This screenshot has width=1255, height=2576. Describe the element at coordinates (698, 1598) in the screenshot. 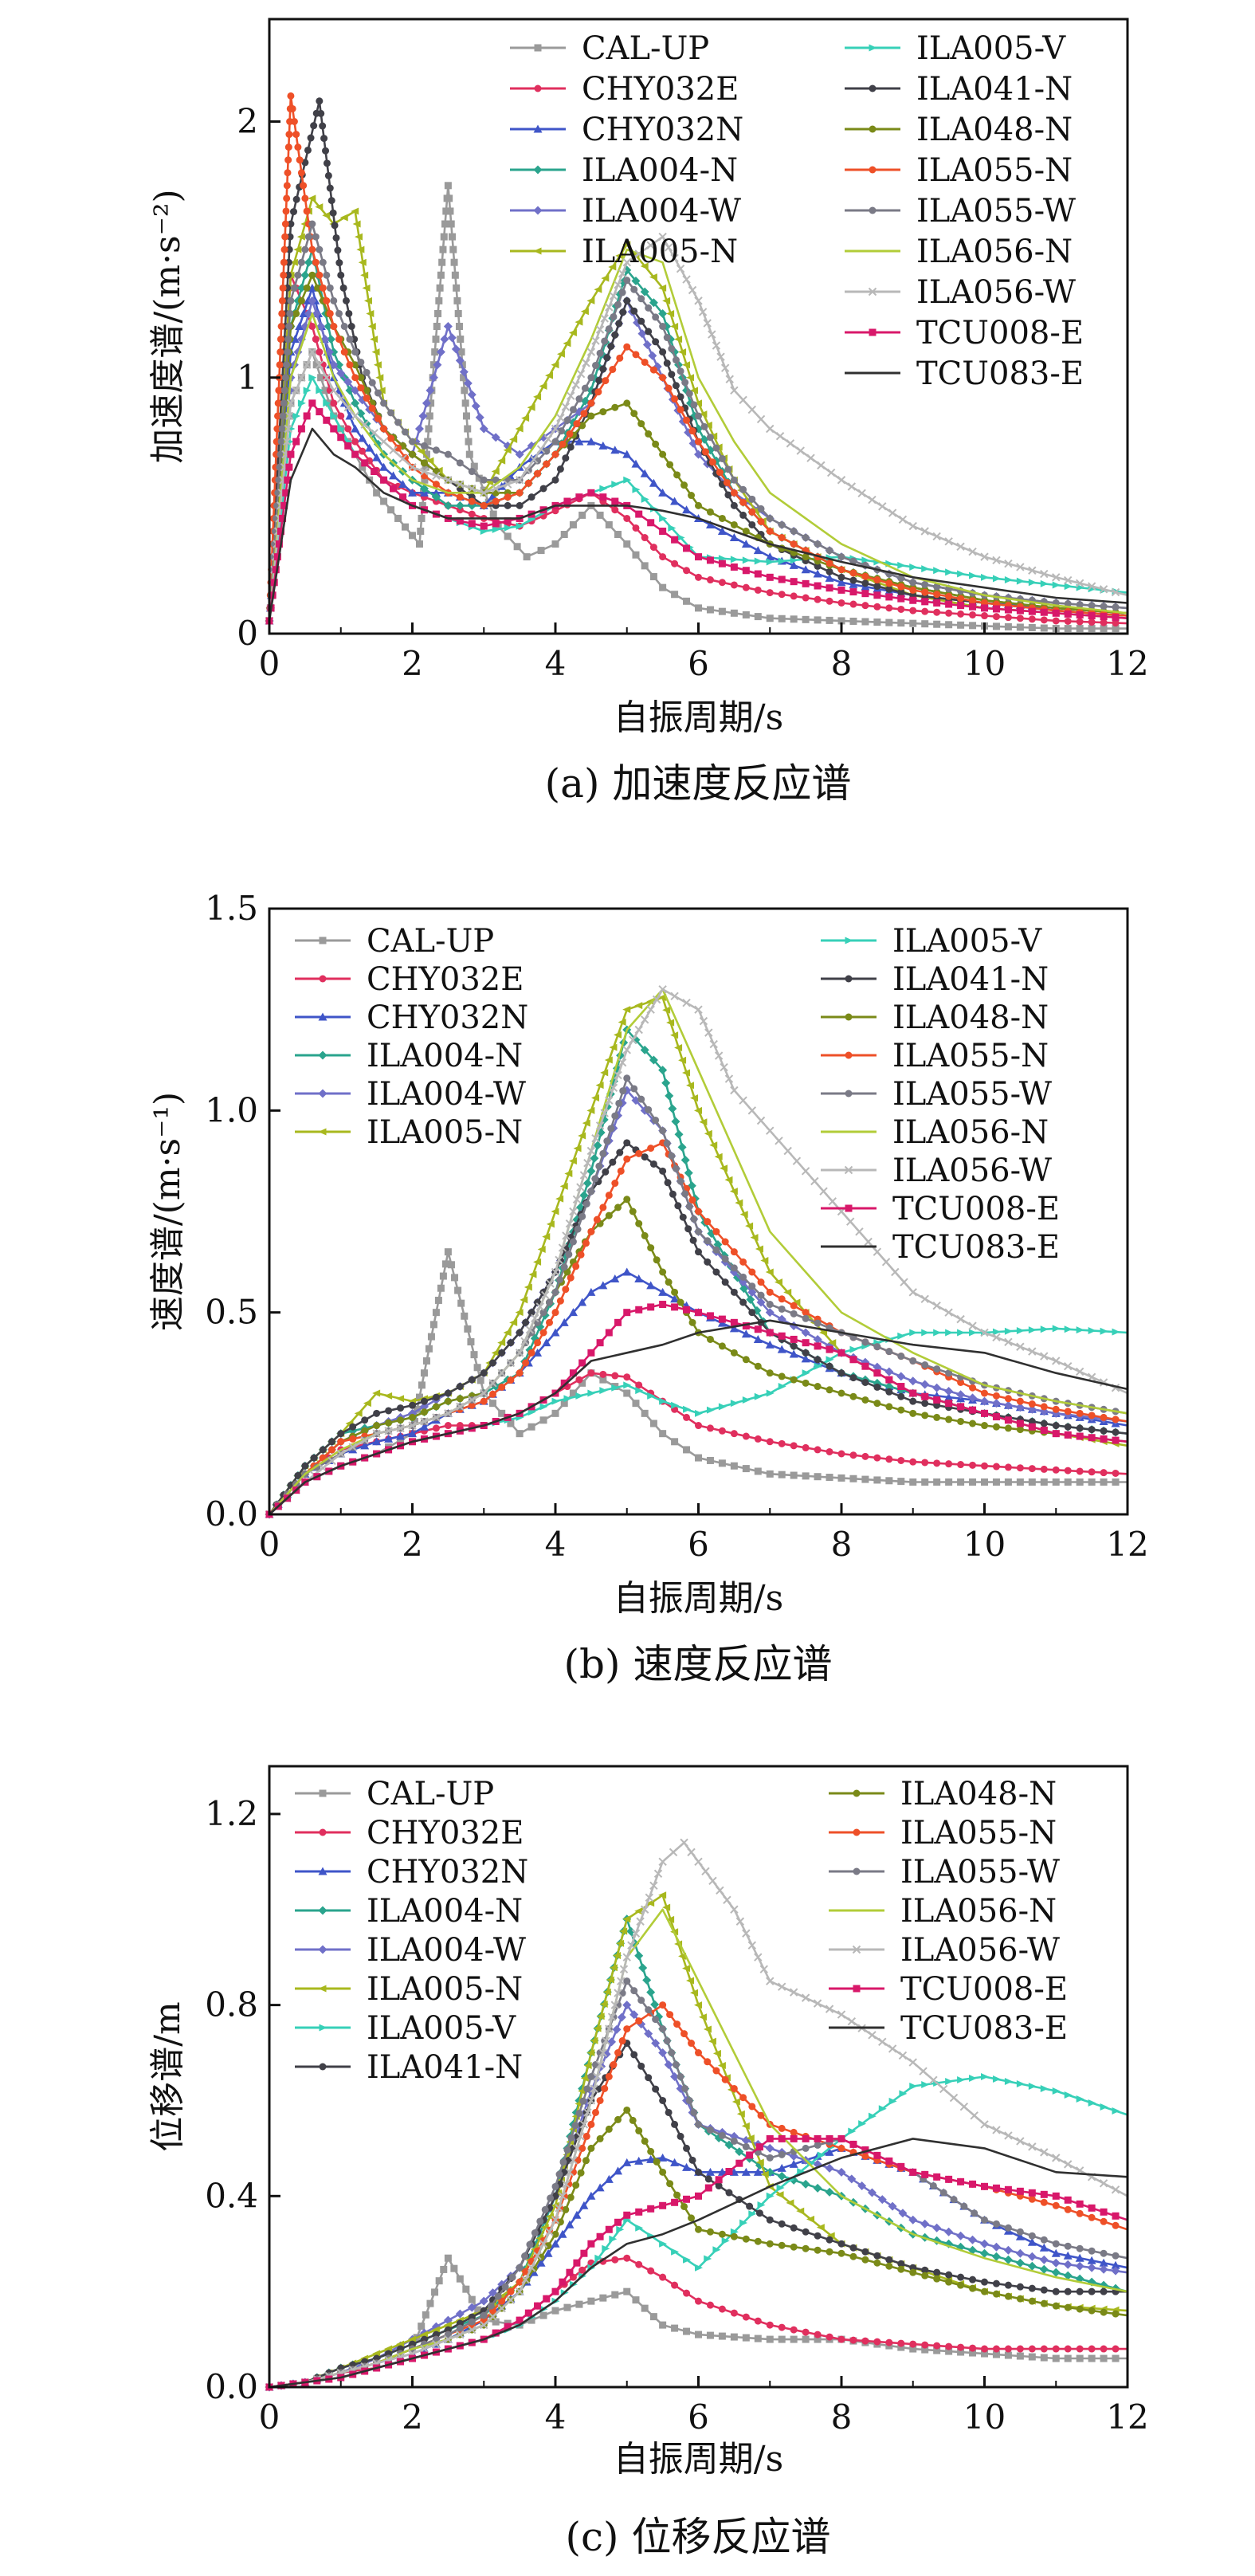

I see `x-axis-label: 自振周期/s` at that location.